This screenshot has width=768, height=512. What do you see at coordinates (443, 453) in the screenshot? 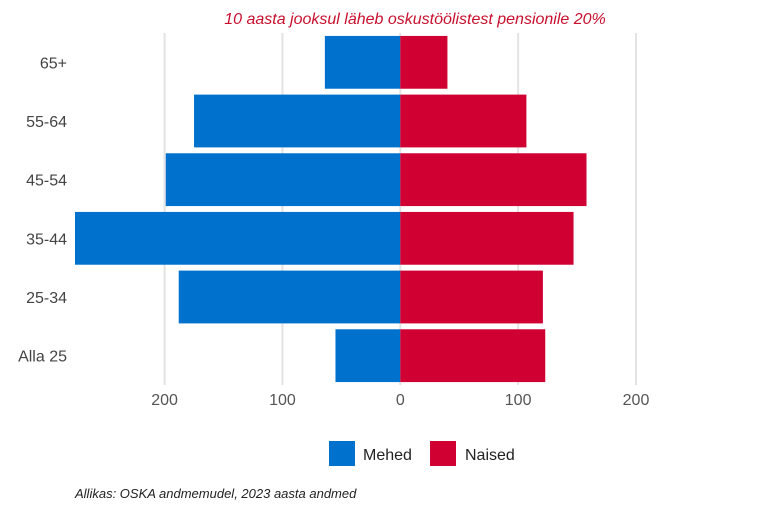
I see `legend-swatch-naised` at bounding box center [443, 453].